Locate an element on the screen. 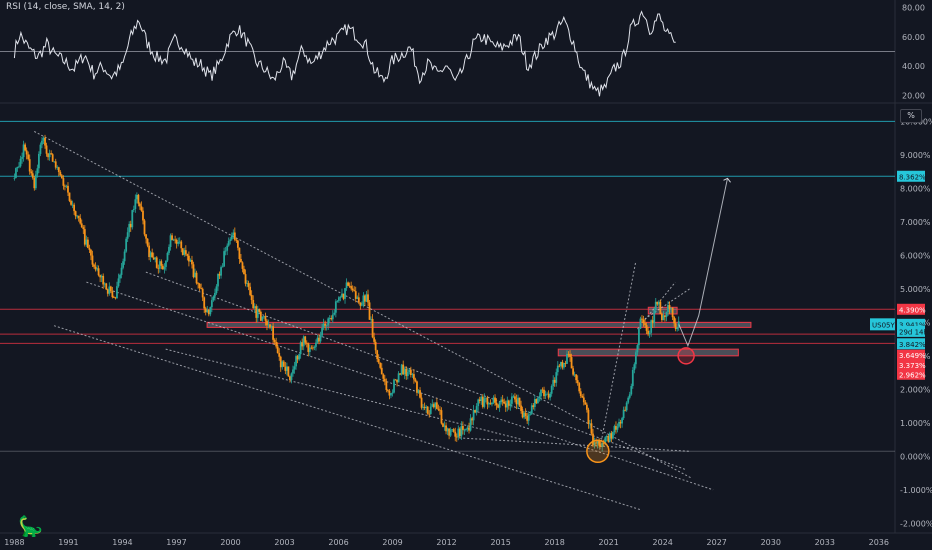 Image resolution: width=932 pixels, height=550 pixels. price-tag-label: 4.390% is located at coordinates (912, 310).